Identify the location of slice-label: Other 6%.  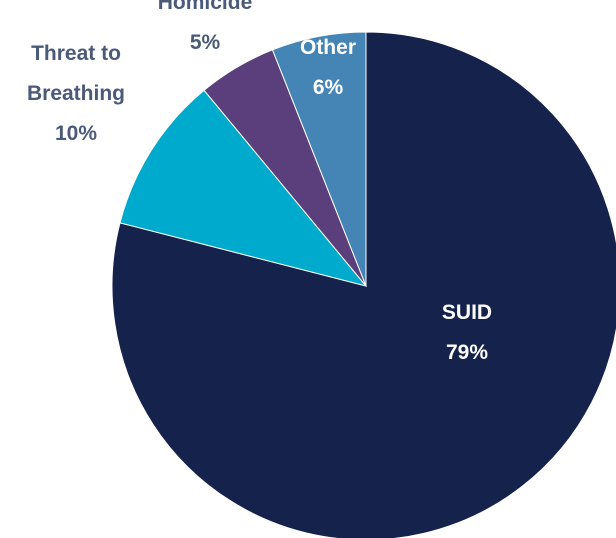
(328, 67).